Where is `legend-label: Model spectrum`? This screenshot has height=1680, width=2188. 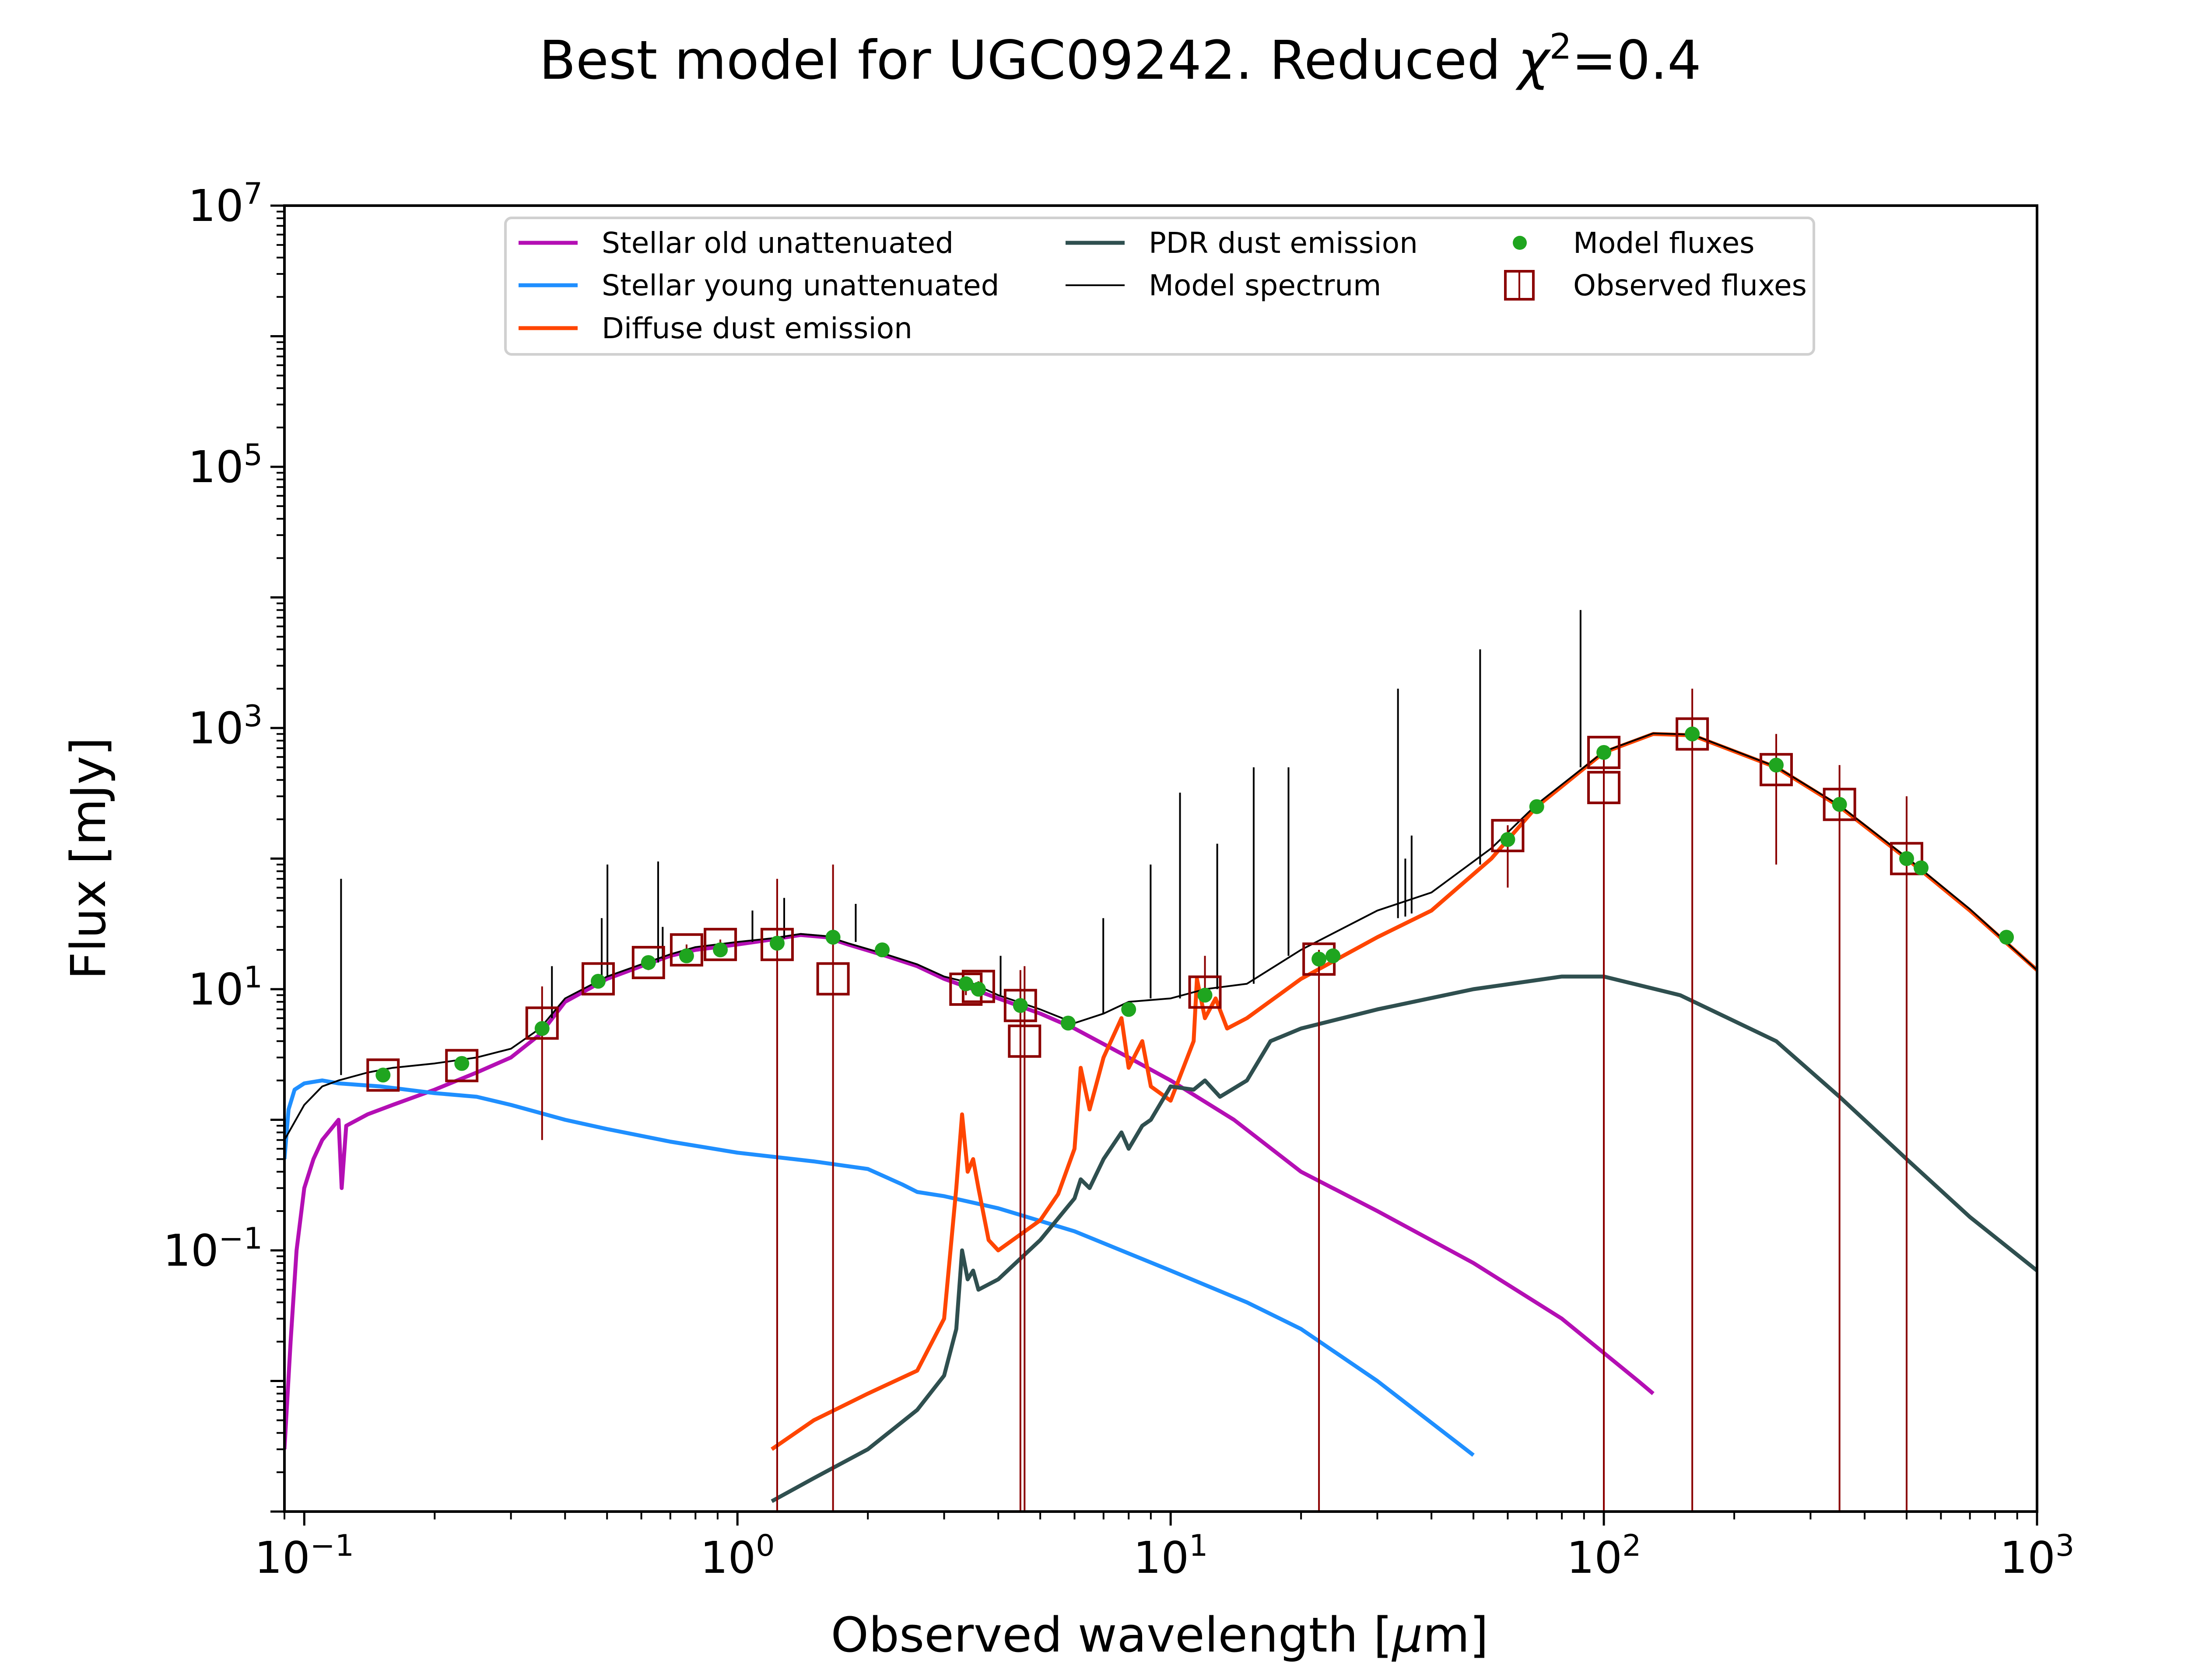
legend-label: Model spectrum is located at coordinates (1265, 285).